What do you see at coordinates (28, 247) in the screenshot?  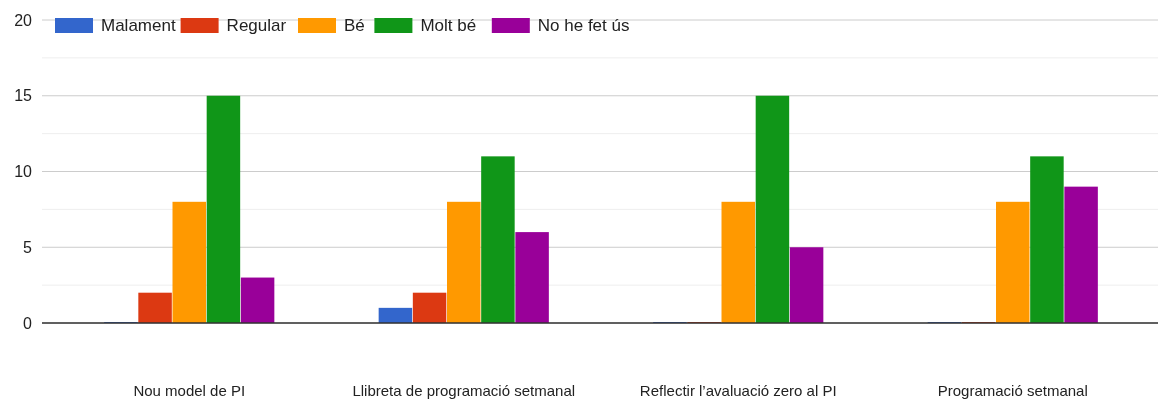 I see `y-tick-label: 5` at bounding box center [28, 247].